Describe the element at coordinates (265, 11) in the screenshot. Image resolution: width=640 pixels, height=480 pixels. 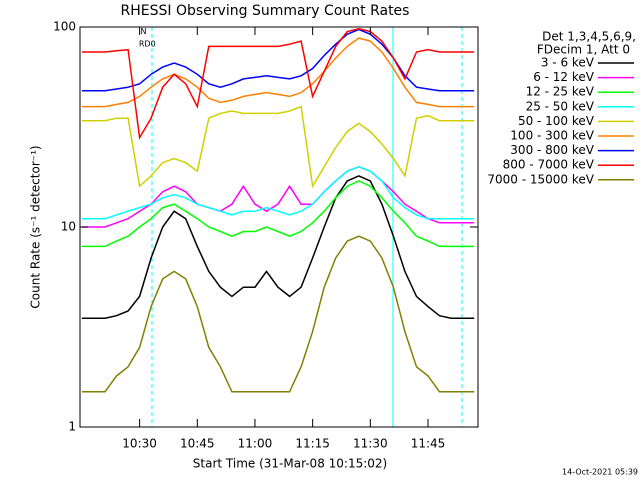
I see `chart-title: RHESSI Observing Summary Count Rates` at that location.